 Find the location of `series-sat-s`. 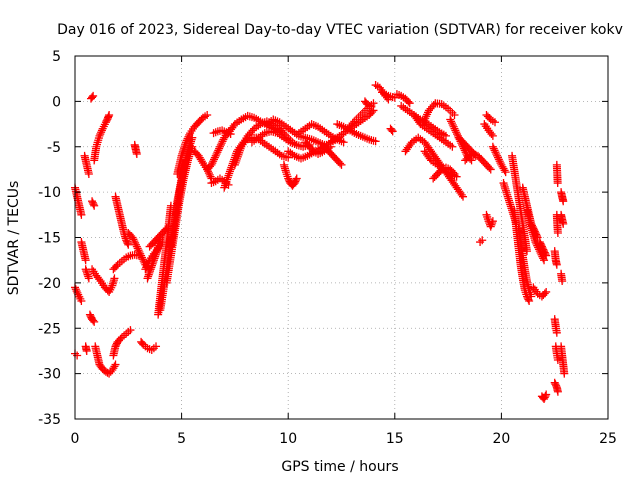

series-sat-s is located at coordinates (149, 346).